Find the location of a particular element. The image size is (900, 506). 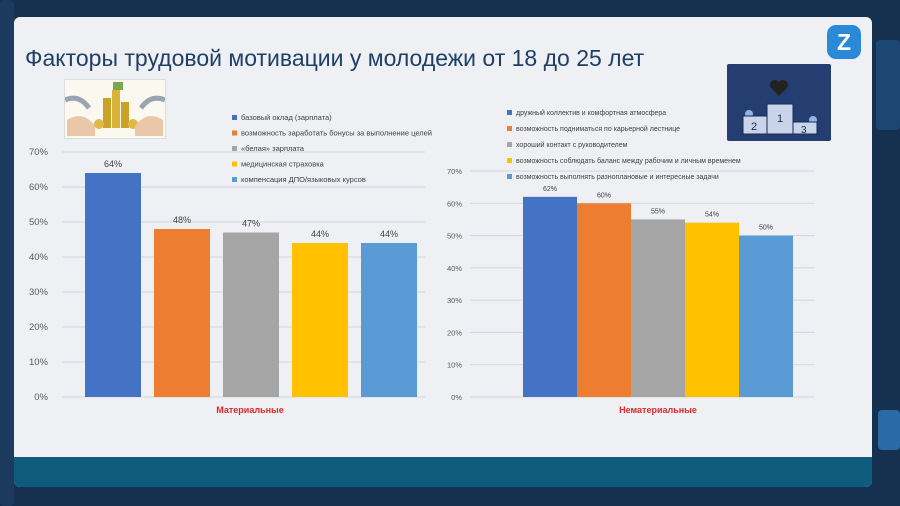

legend-entry: хороший контакт с руководителем is located at coordinates (572, 145).